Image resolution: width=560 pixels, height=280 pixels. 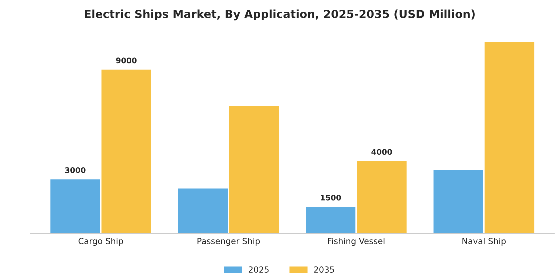 What do you see at coordinates (258, 269) in the screenshot?
I see `legend-label: 2025` at bounding box center [258, 269].